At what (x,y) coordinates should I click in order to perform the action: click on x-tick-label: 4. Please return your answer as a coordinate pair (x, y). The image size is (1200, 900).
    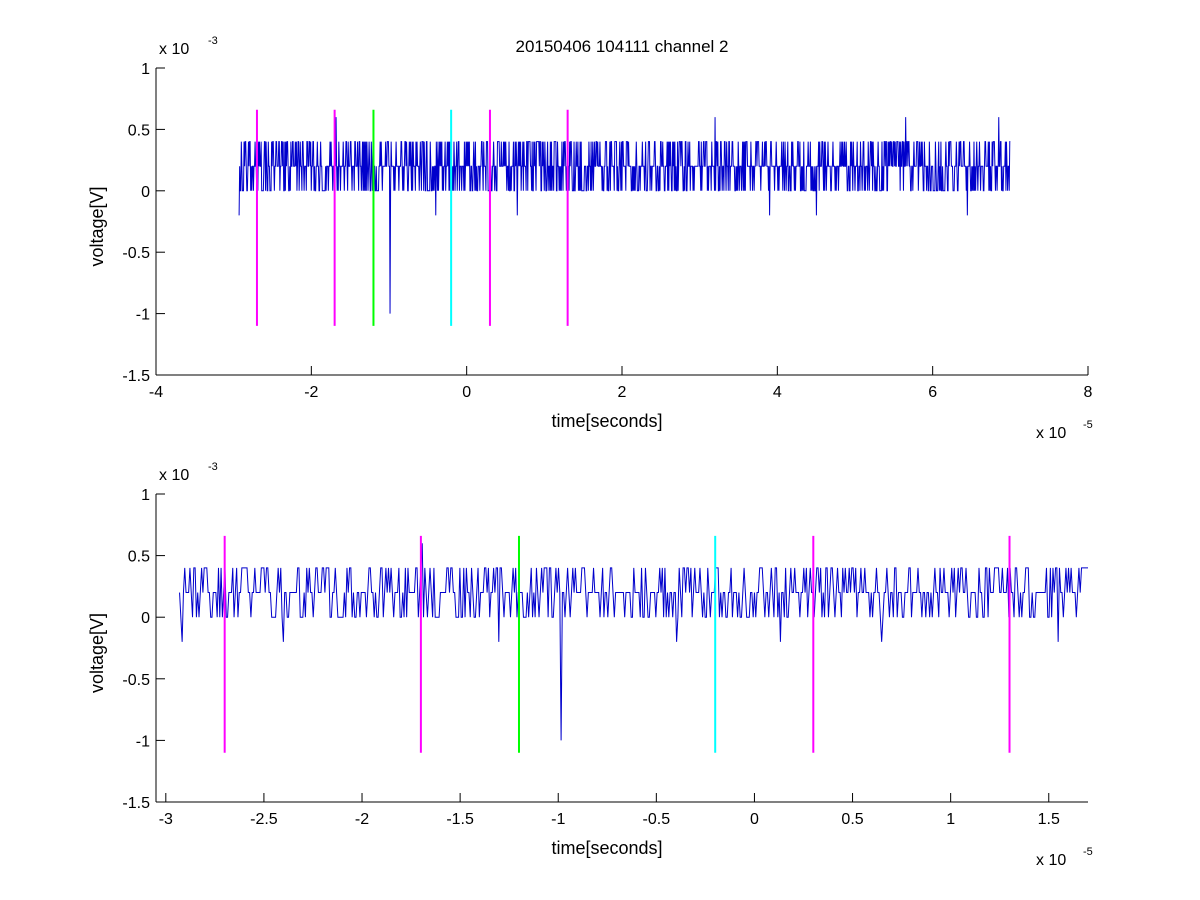
    Looking at the image, I should click on (777, 392).